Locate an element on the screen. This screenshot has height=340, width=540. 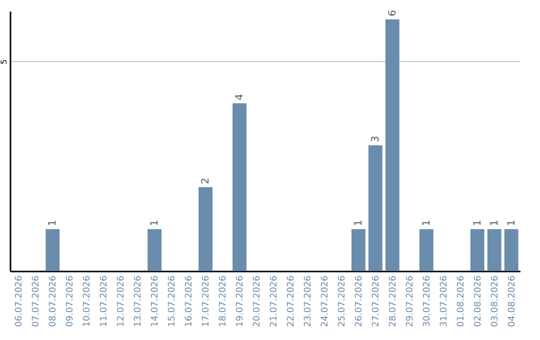
data-label: 6 is located at coordinates (392, 13).